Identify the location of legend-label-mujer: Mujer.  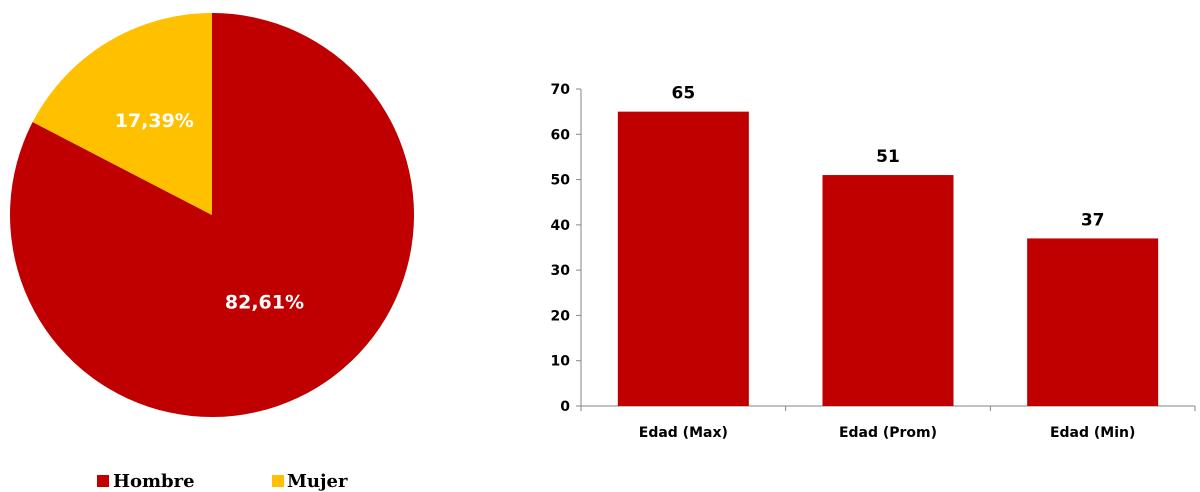
(317, 481).